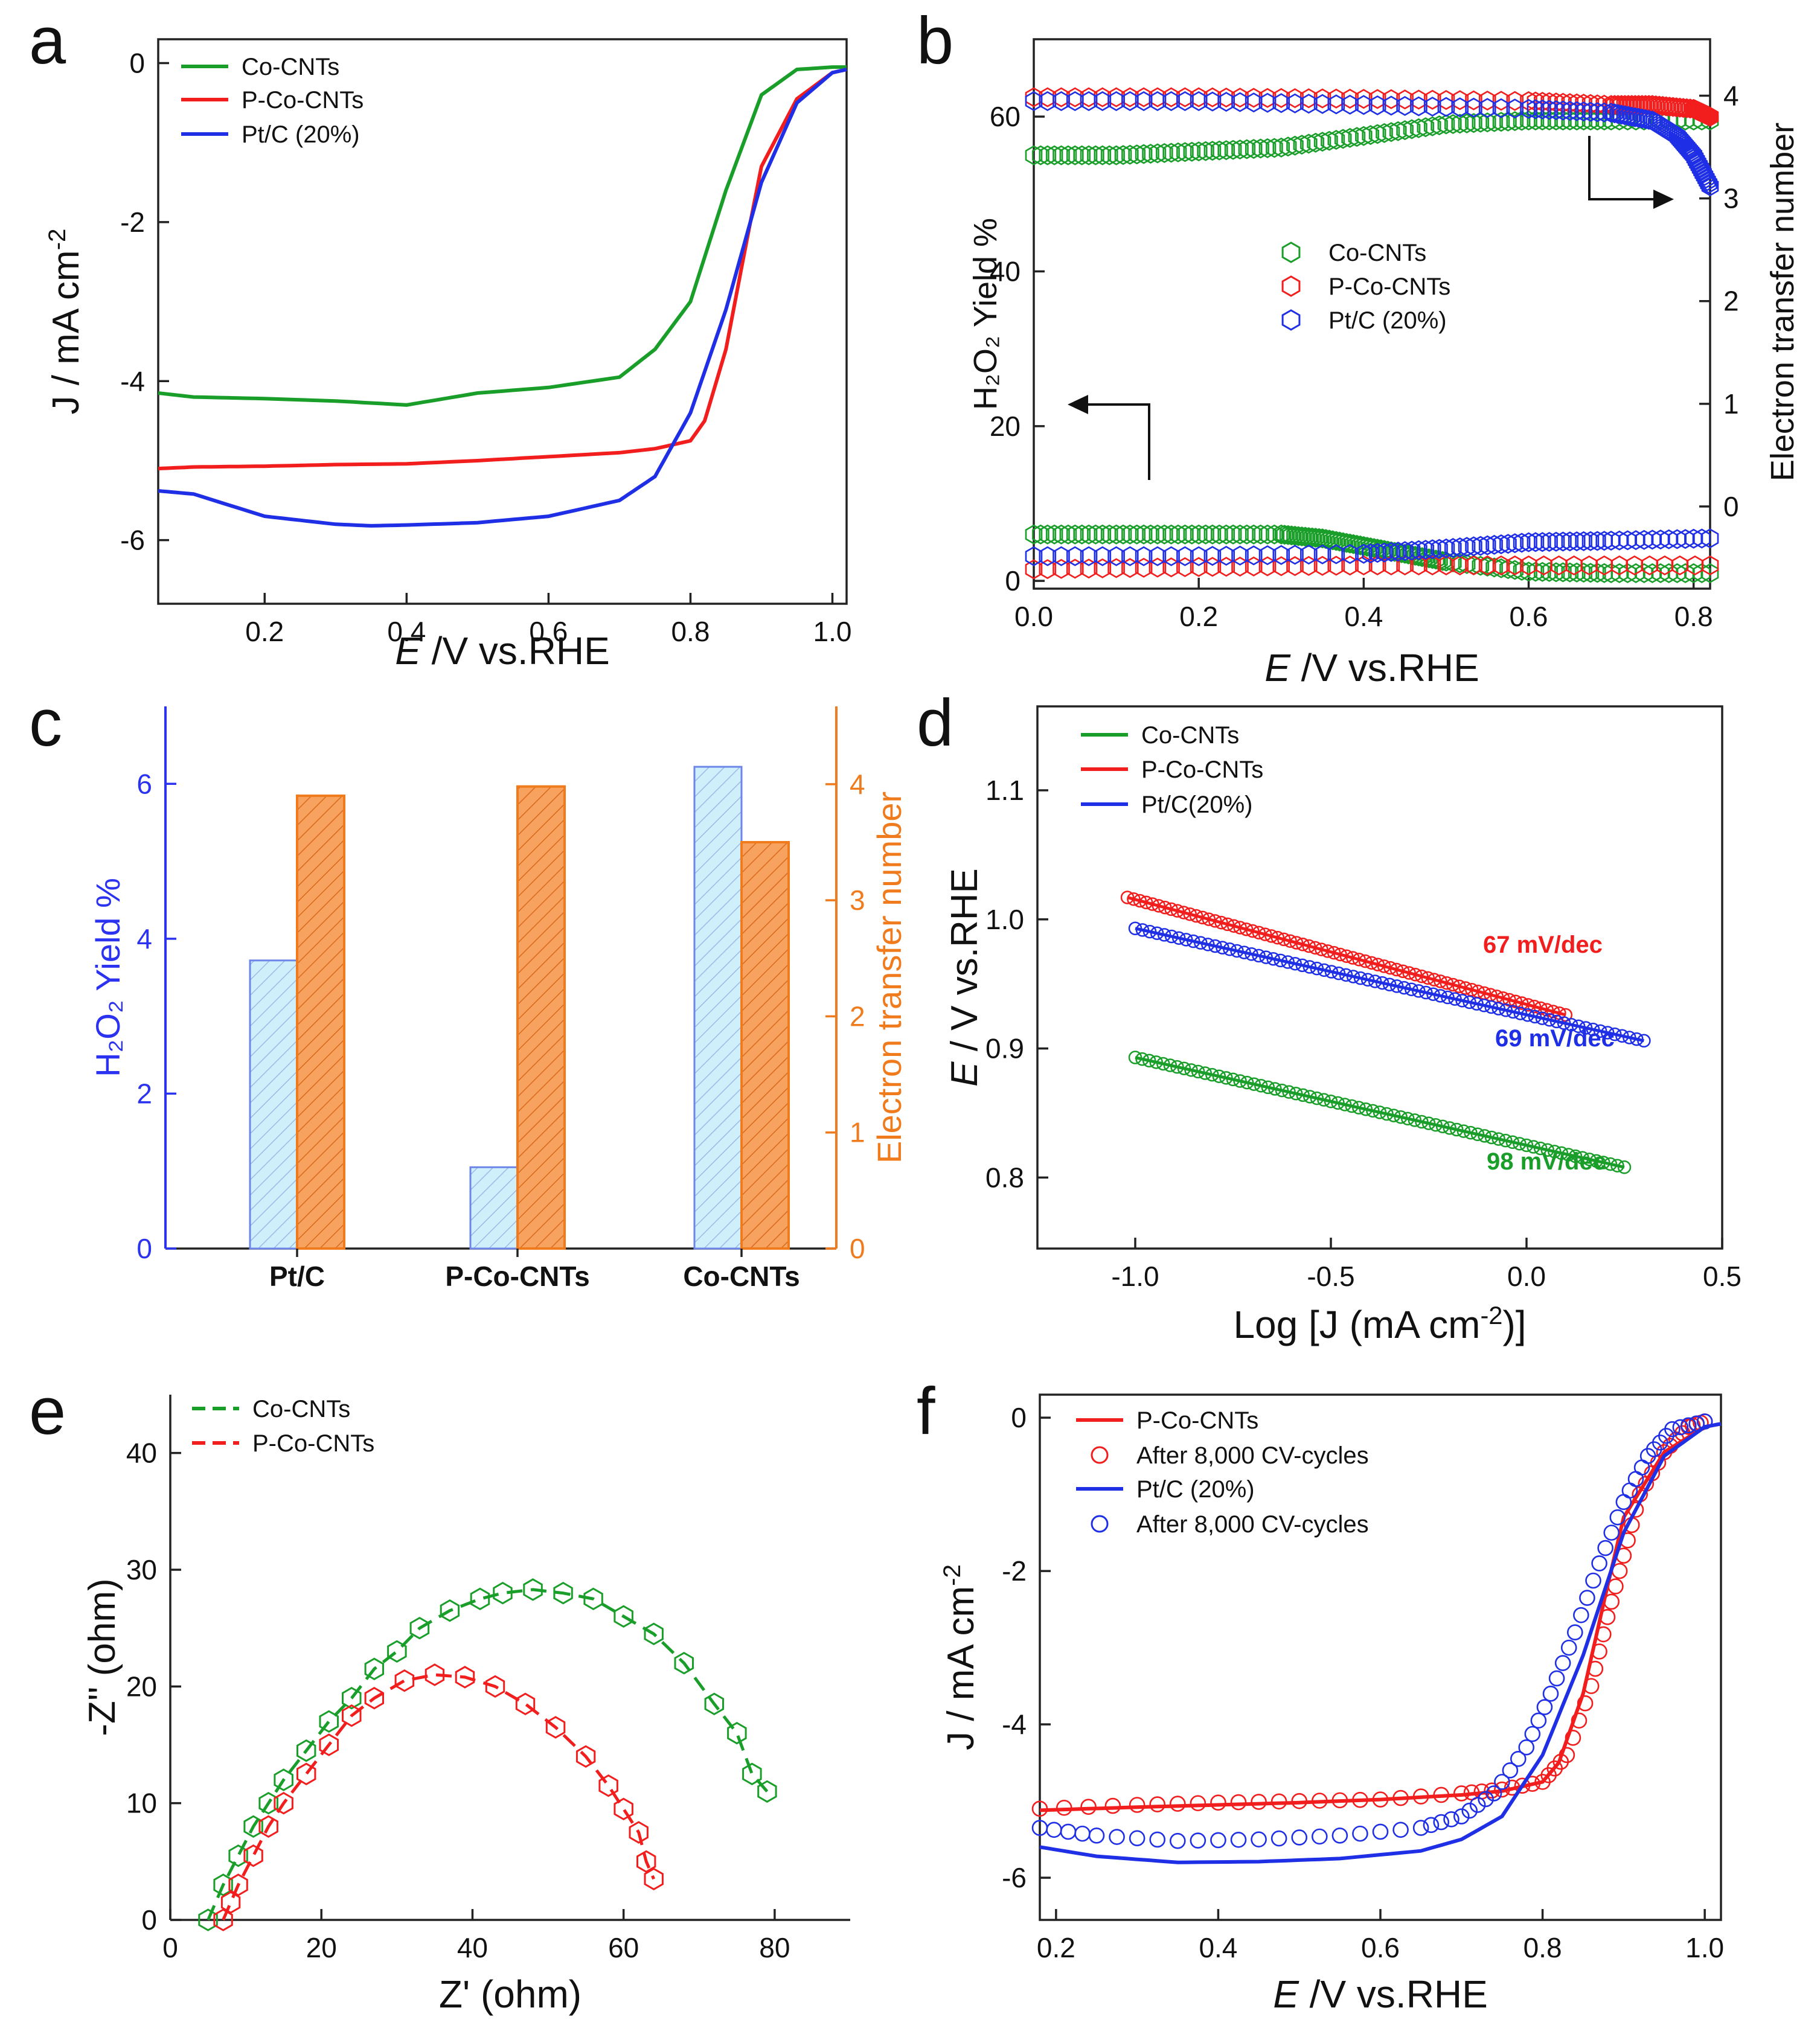 This screenshot has width=1820, height=2031. Describe the element at coordinates (1782, 302) in the screenshot. I see `y-axis-label-right: Electron transfer number` at that location.